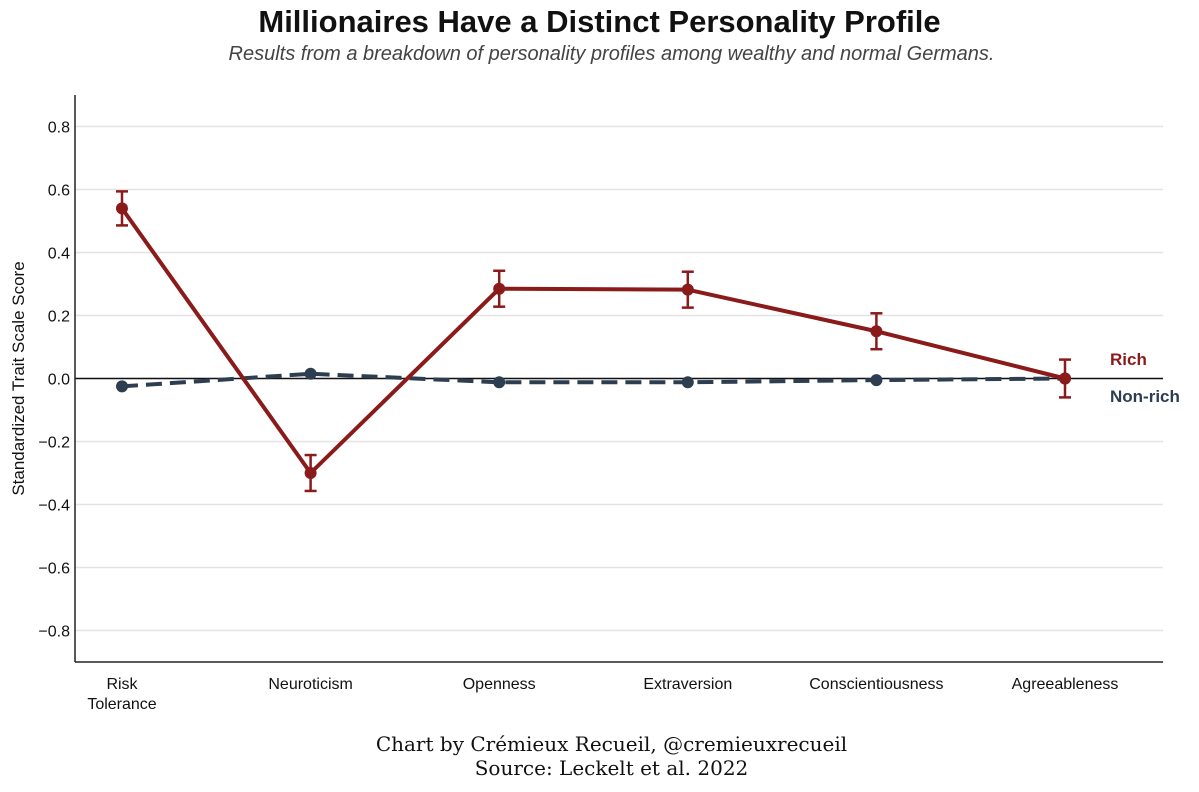 The height and width of the screenshot is (792, 1199). Describe the element at coordinates (54, 569) in the screenshot. I see `y-tick-label: −0.6` at that location.